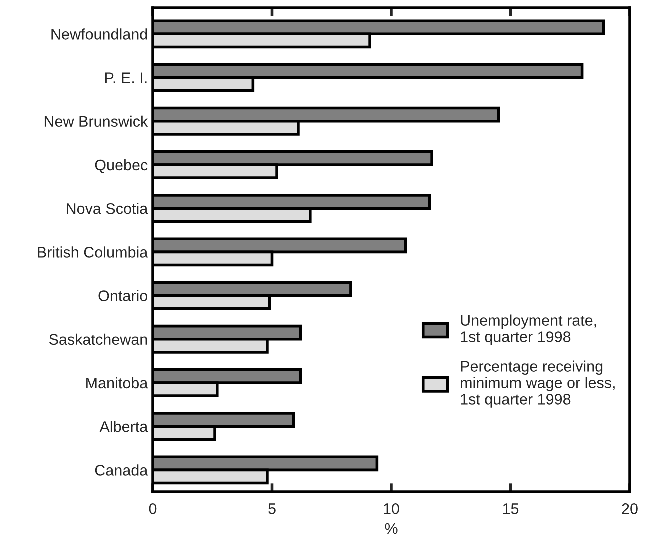  What do you see at coordinates (153, 509) in the screenshot?
I see `x-tick-label: 0` at bounding box center [153, 509].